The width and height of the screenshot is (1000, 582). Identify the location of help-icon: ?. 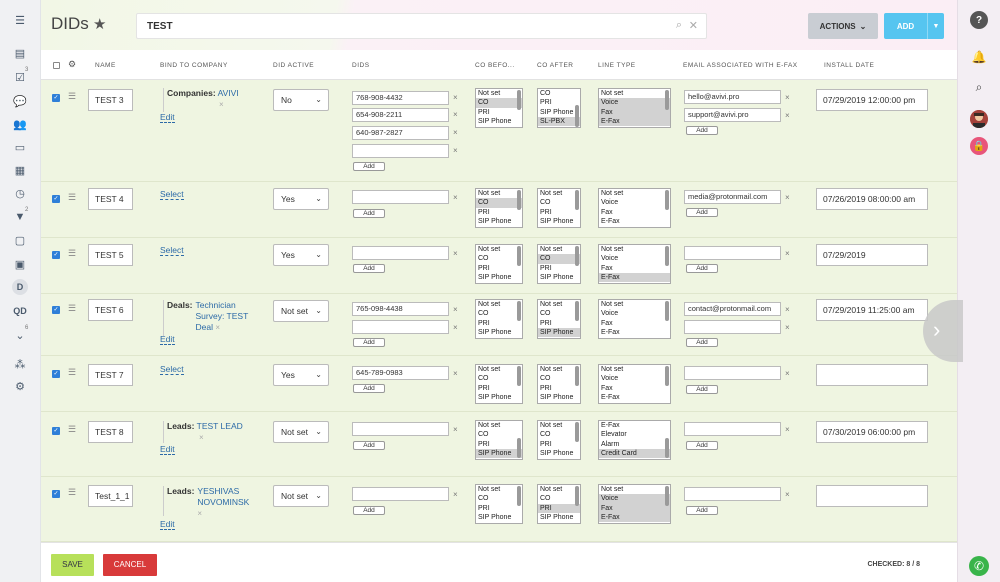
(979, 20).